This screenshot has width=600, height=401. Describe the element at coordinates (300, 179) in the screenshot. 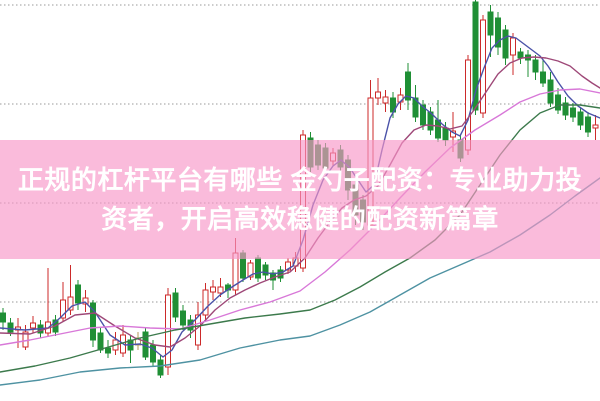

I see `headline-line-1: 正规的杠杆平台有哪些 金勺子配资：专业助力投` at that location.